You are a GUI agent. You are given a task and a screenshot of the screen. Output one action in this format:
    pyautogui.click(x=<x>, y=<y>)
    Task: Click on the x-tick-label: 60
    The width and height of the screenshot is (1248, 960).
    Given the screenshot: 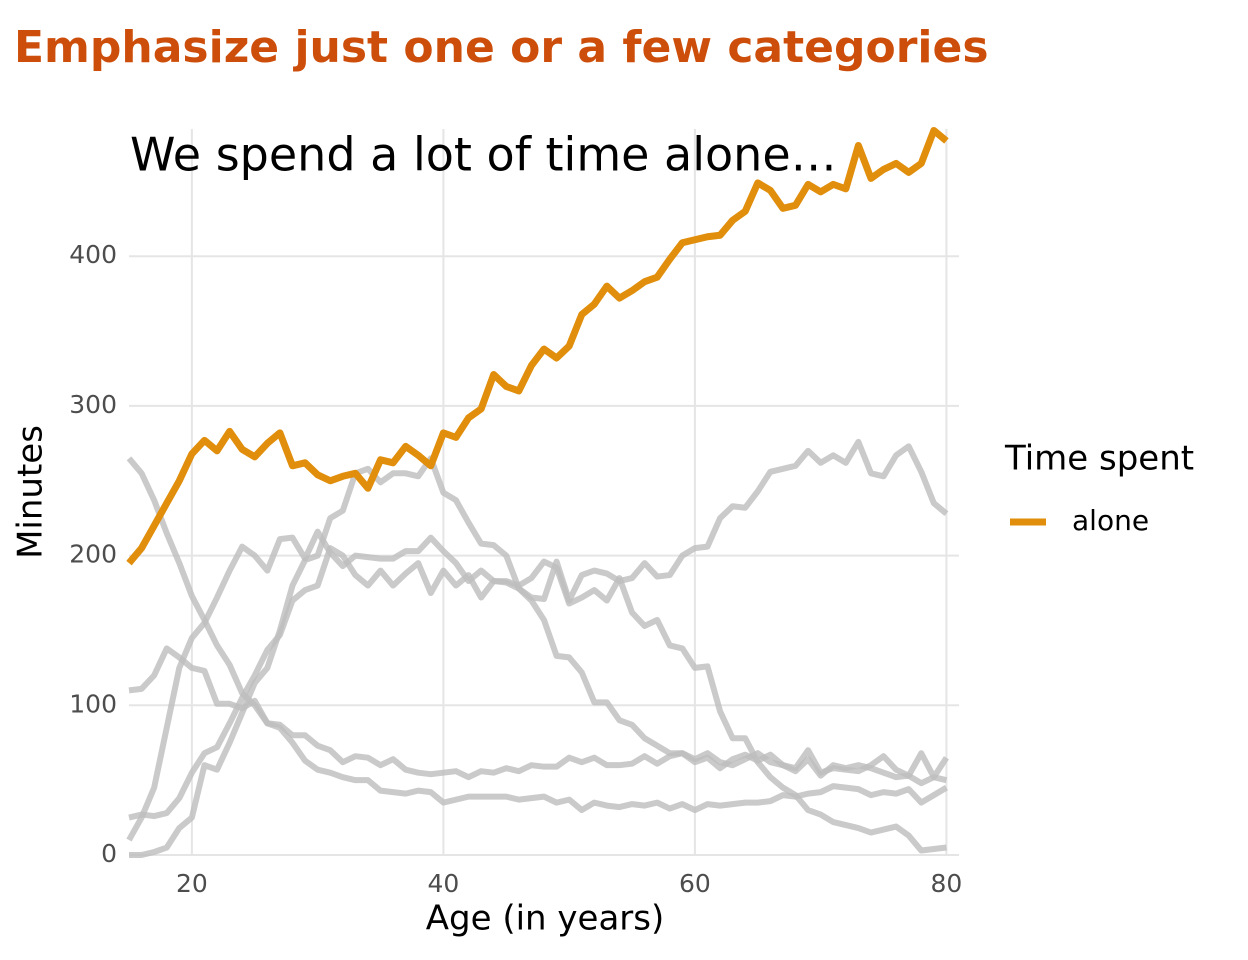 What is the action you would take?
    pyautogui.click(x=695, y=883)
    